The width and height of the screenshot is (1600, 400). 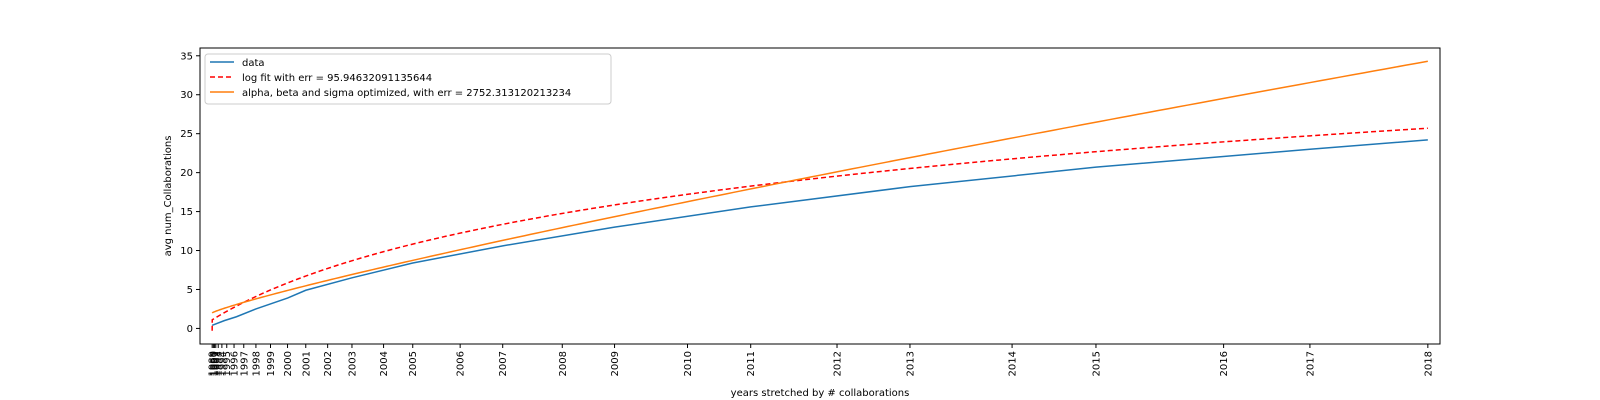 I want to click on x-tick-label: 1992, so click(x=216, y=363).